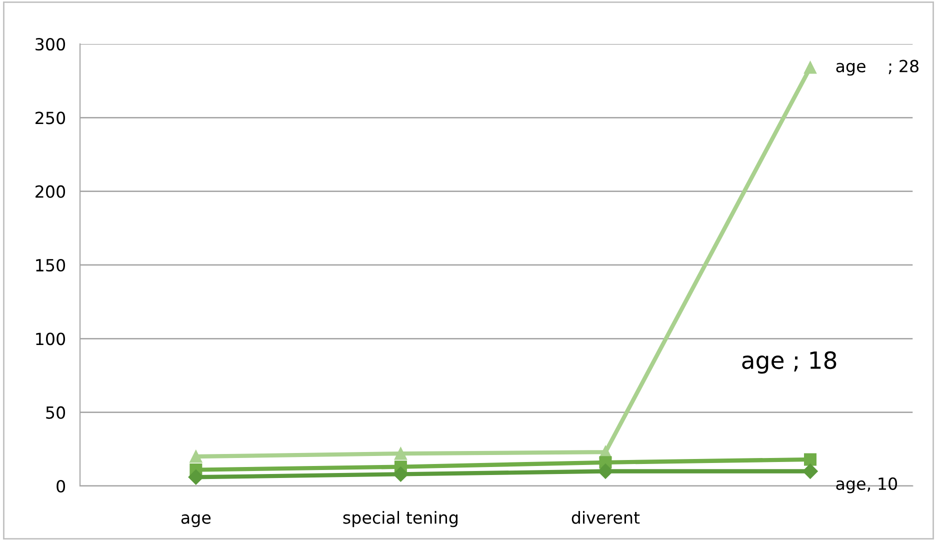  Describe the element at coordinates (400, 519) in the screenshot. I see `x-tick-label: special tening` at that location.